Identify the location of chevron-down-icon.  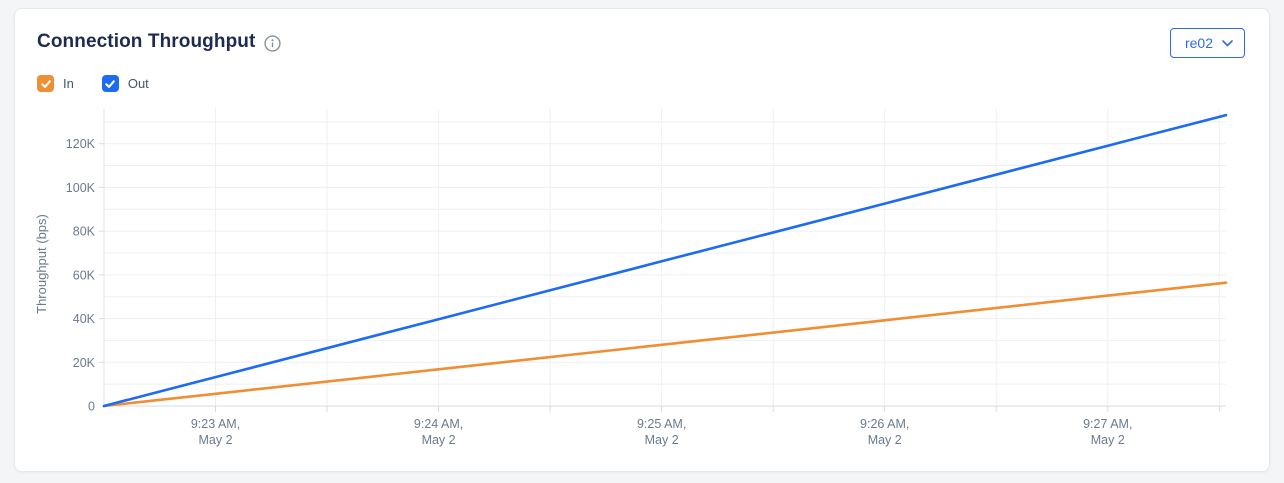
(1227, 43).